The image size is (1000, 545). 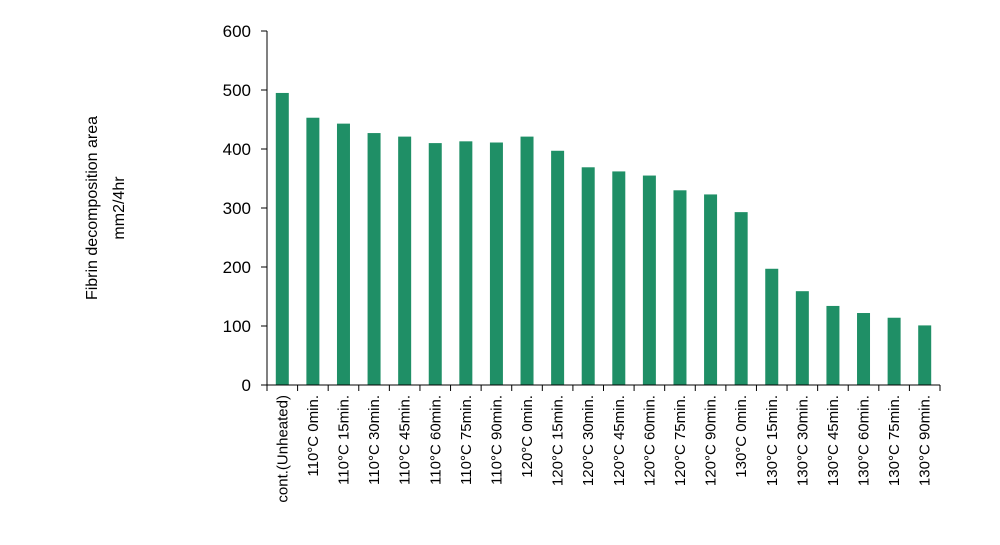 What do you see at coordinates (802, 440) in the screenshot?
I see `x-category-label: 130°C 30min.` at bounding box center [802, 440].